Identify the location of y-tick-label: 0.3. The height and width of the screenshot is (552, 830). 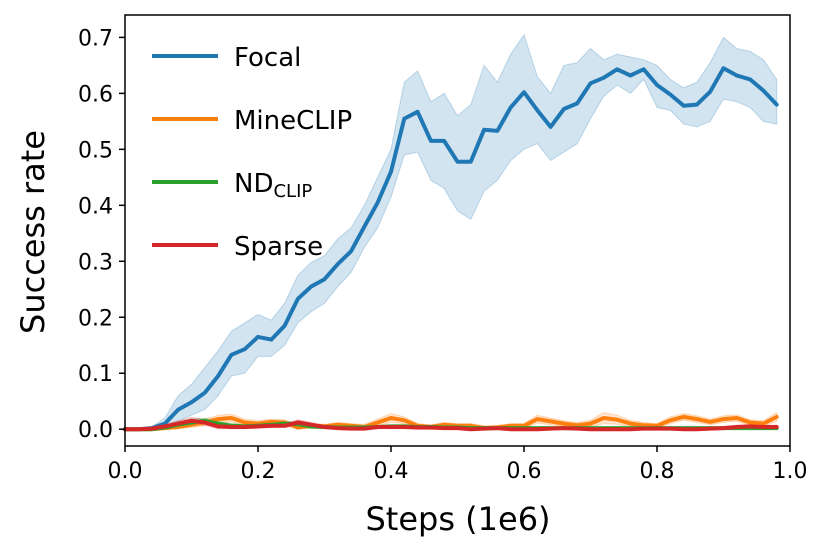
(95, 262).